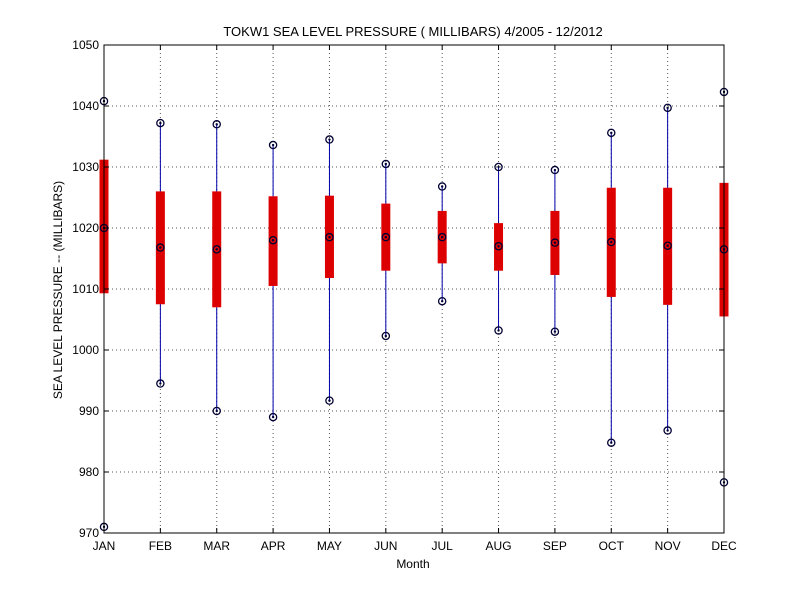 This screenshot has width=800, height=600. What do you see at coordinates (724, 546) in the screenshot?
I see `x-tick-label: DEC` at bounding box center [724, 546].